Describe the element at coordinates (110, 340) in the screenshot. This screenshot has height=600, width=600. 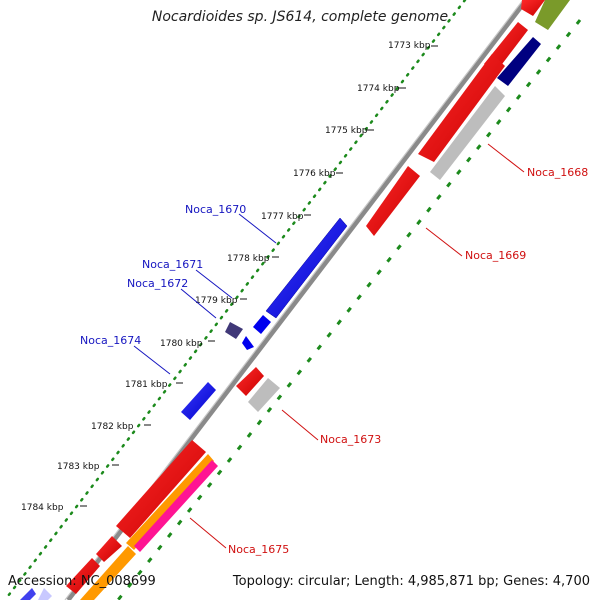
I see `label-noca-1674: Noca_1674` at that location.